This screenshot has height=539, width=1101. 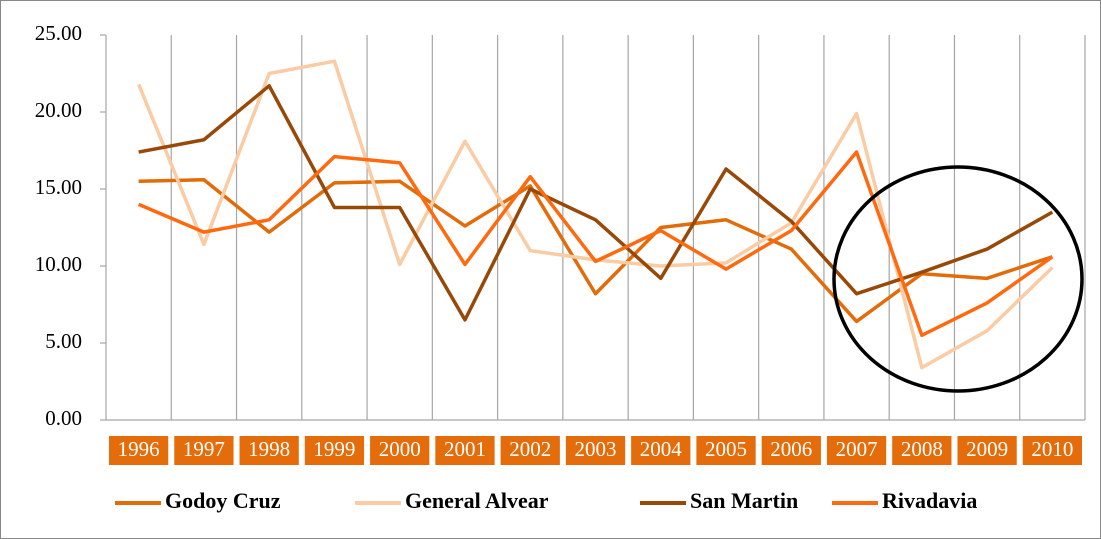 What do you see at coordinates (58, 33) in the screenshot?
I see `y-tick-label: 25.00` at bounding box center [58, 33].